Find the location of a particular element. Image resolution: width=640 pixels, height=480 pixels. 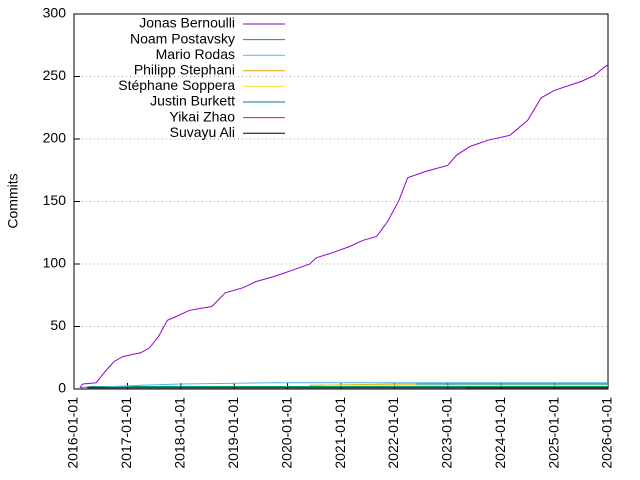

x-tick-label: 2021-01-01 is located at coordinates (340, 433).